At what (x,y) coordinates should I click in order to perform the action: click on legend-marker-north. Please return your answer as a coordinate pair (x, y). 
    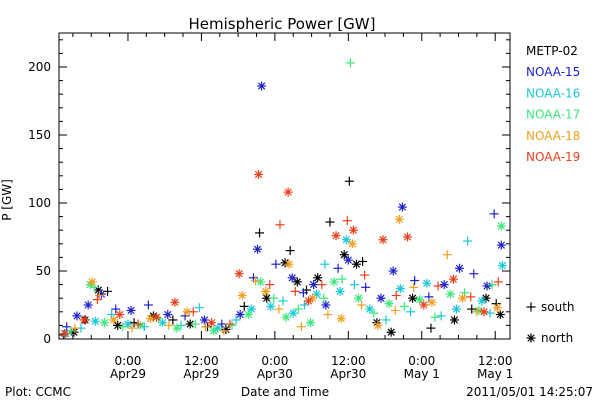
    Looking at the image, I should click on (531, 338).